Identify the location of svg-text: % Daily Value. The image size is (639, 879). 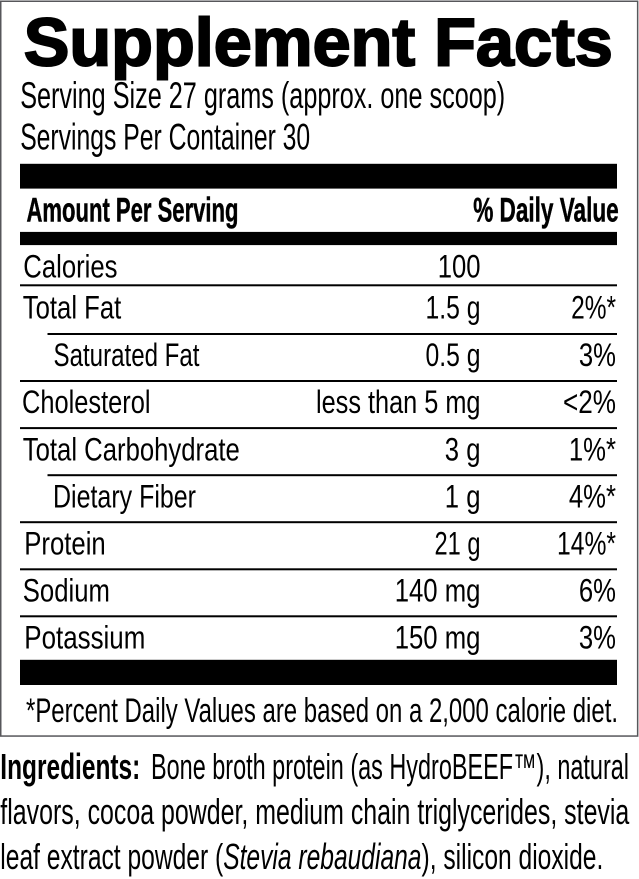
(546, 210).